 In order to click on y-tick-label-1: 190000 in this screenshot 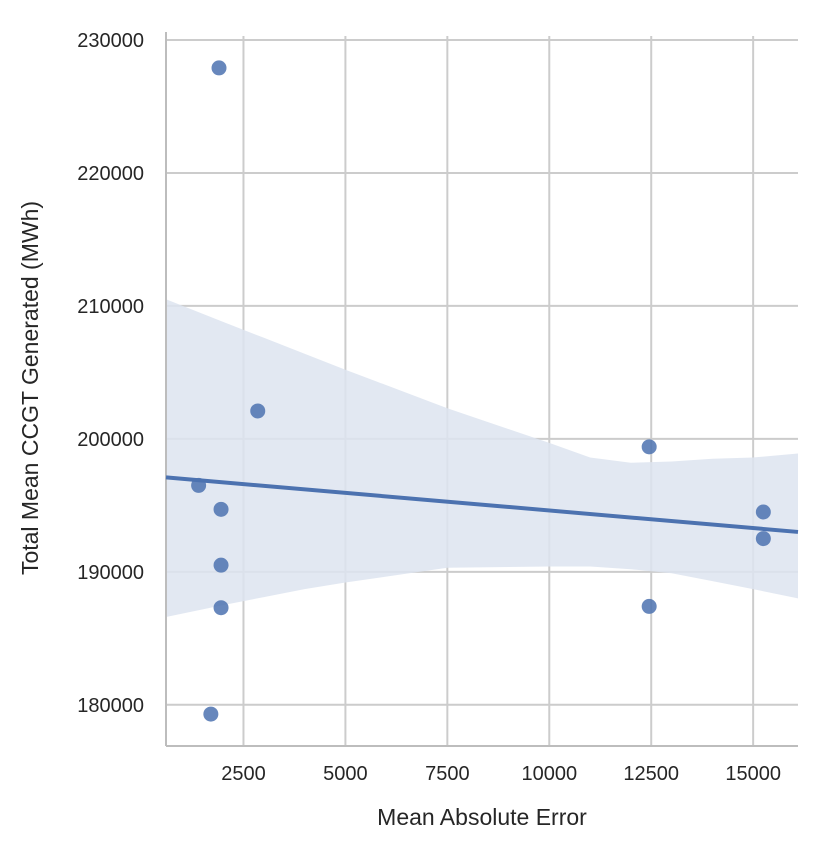, I will do `click(110, 573)`.